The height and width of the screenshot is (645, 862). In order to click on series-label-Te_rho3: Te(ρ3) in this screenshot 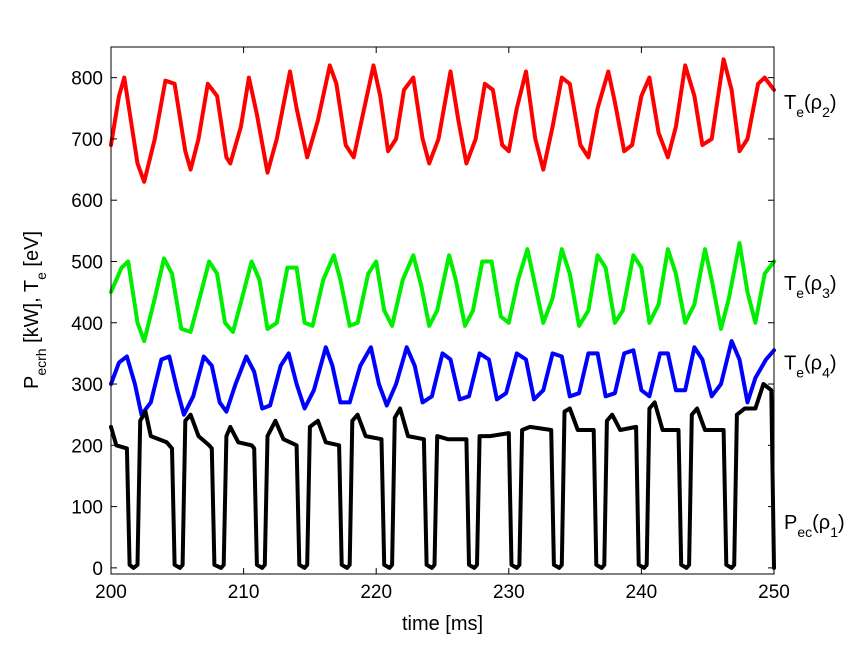, I will do `click(810, 287)`.